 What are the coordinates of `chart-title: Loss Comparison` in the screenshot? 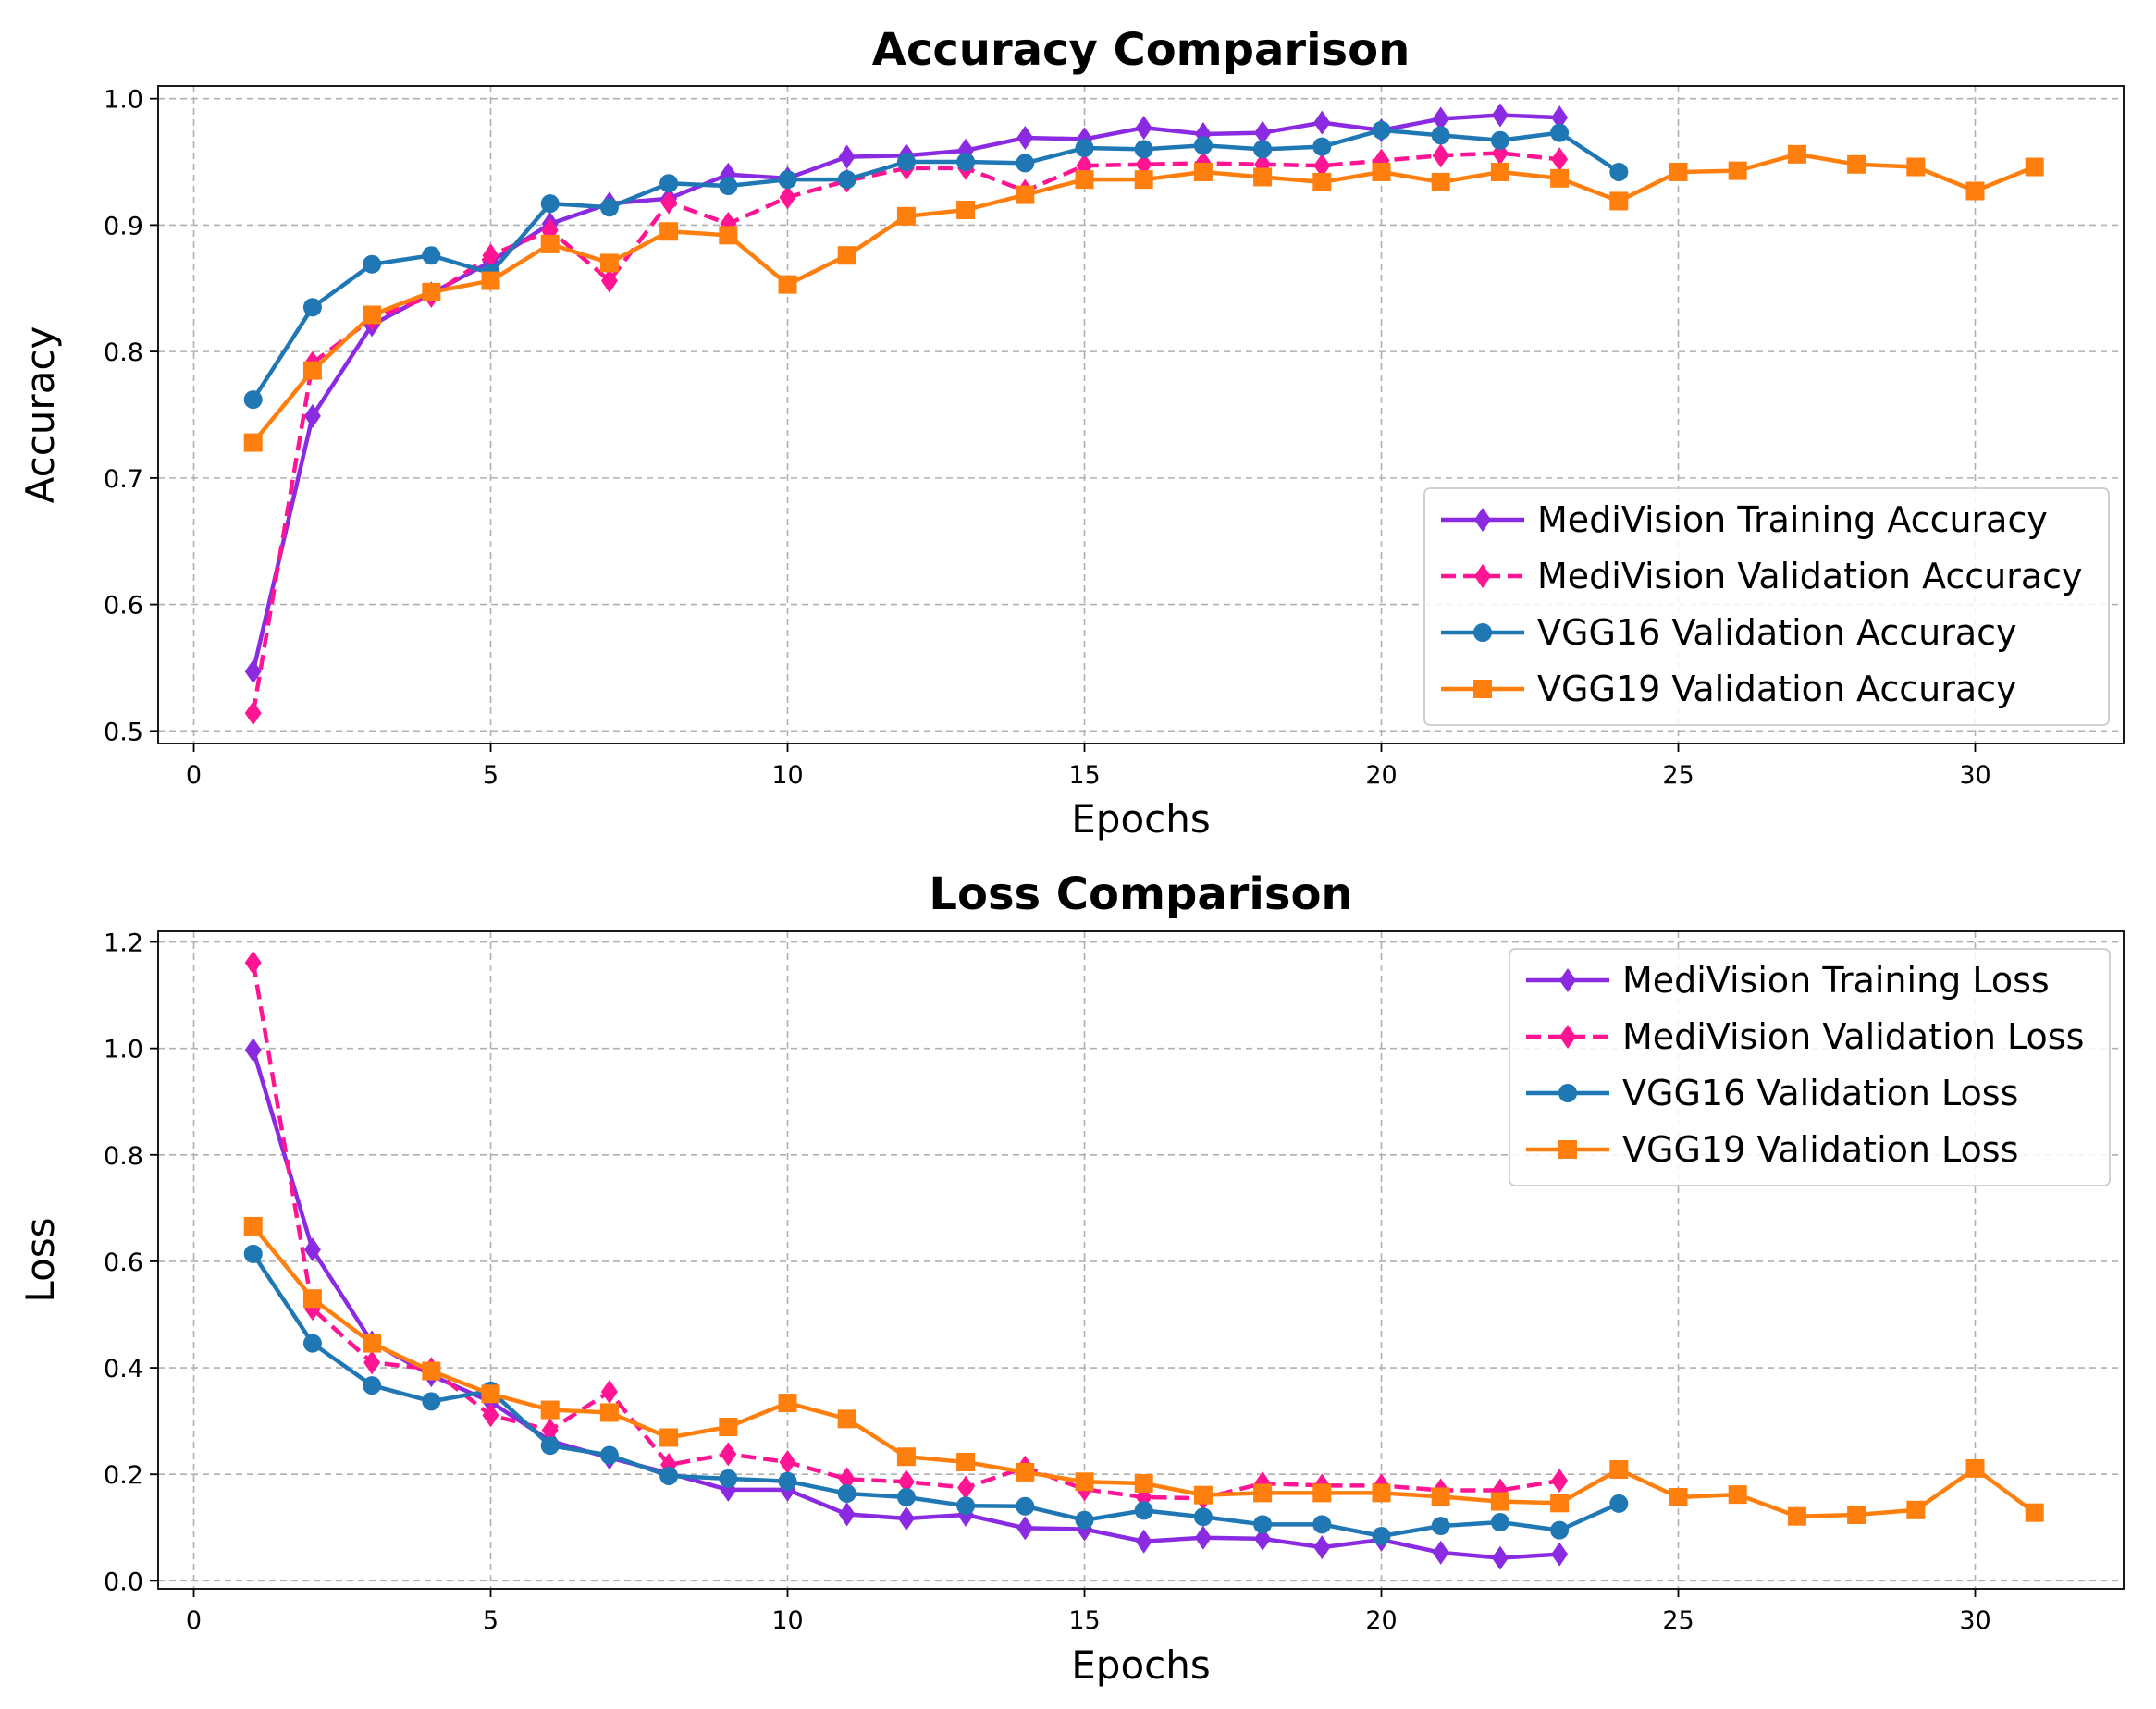 It's located at (1140, 894).